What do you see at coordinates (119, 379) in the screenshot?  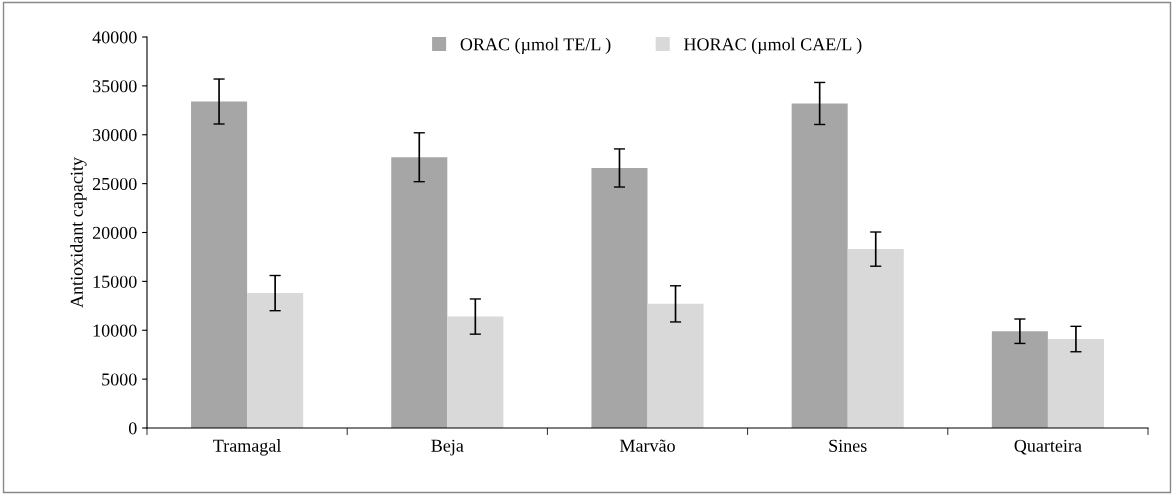 I see `y-tick-label: 5000` at bounding box center [119, 379].